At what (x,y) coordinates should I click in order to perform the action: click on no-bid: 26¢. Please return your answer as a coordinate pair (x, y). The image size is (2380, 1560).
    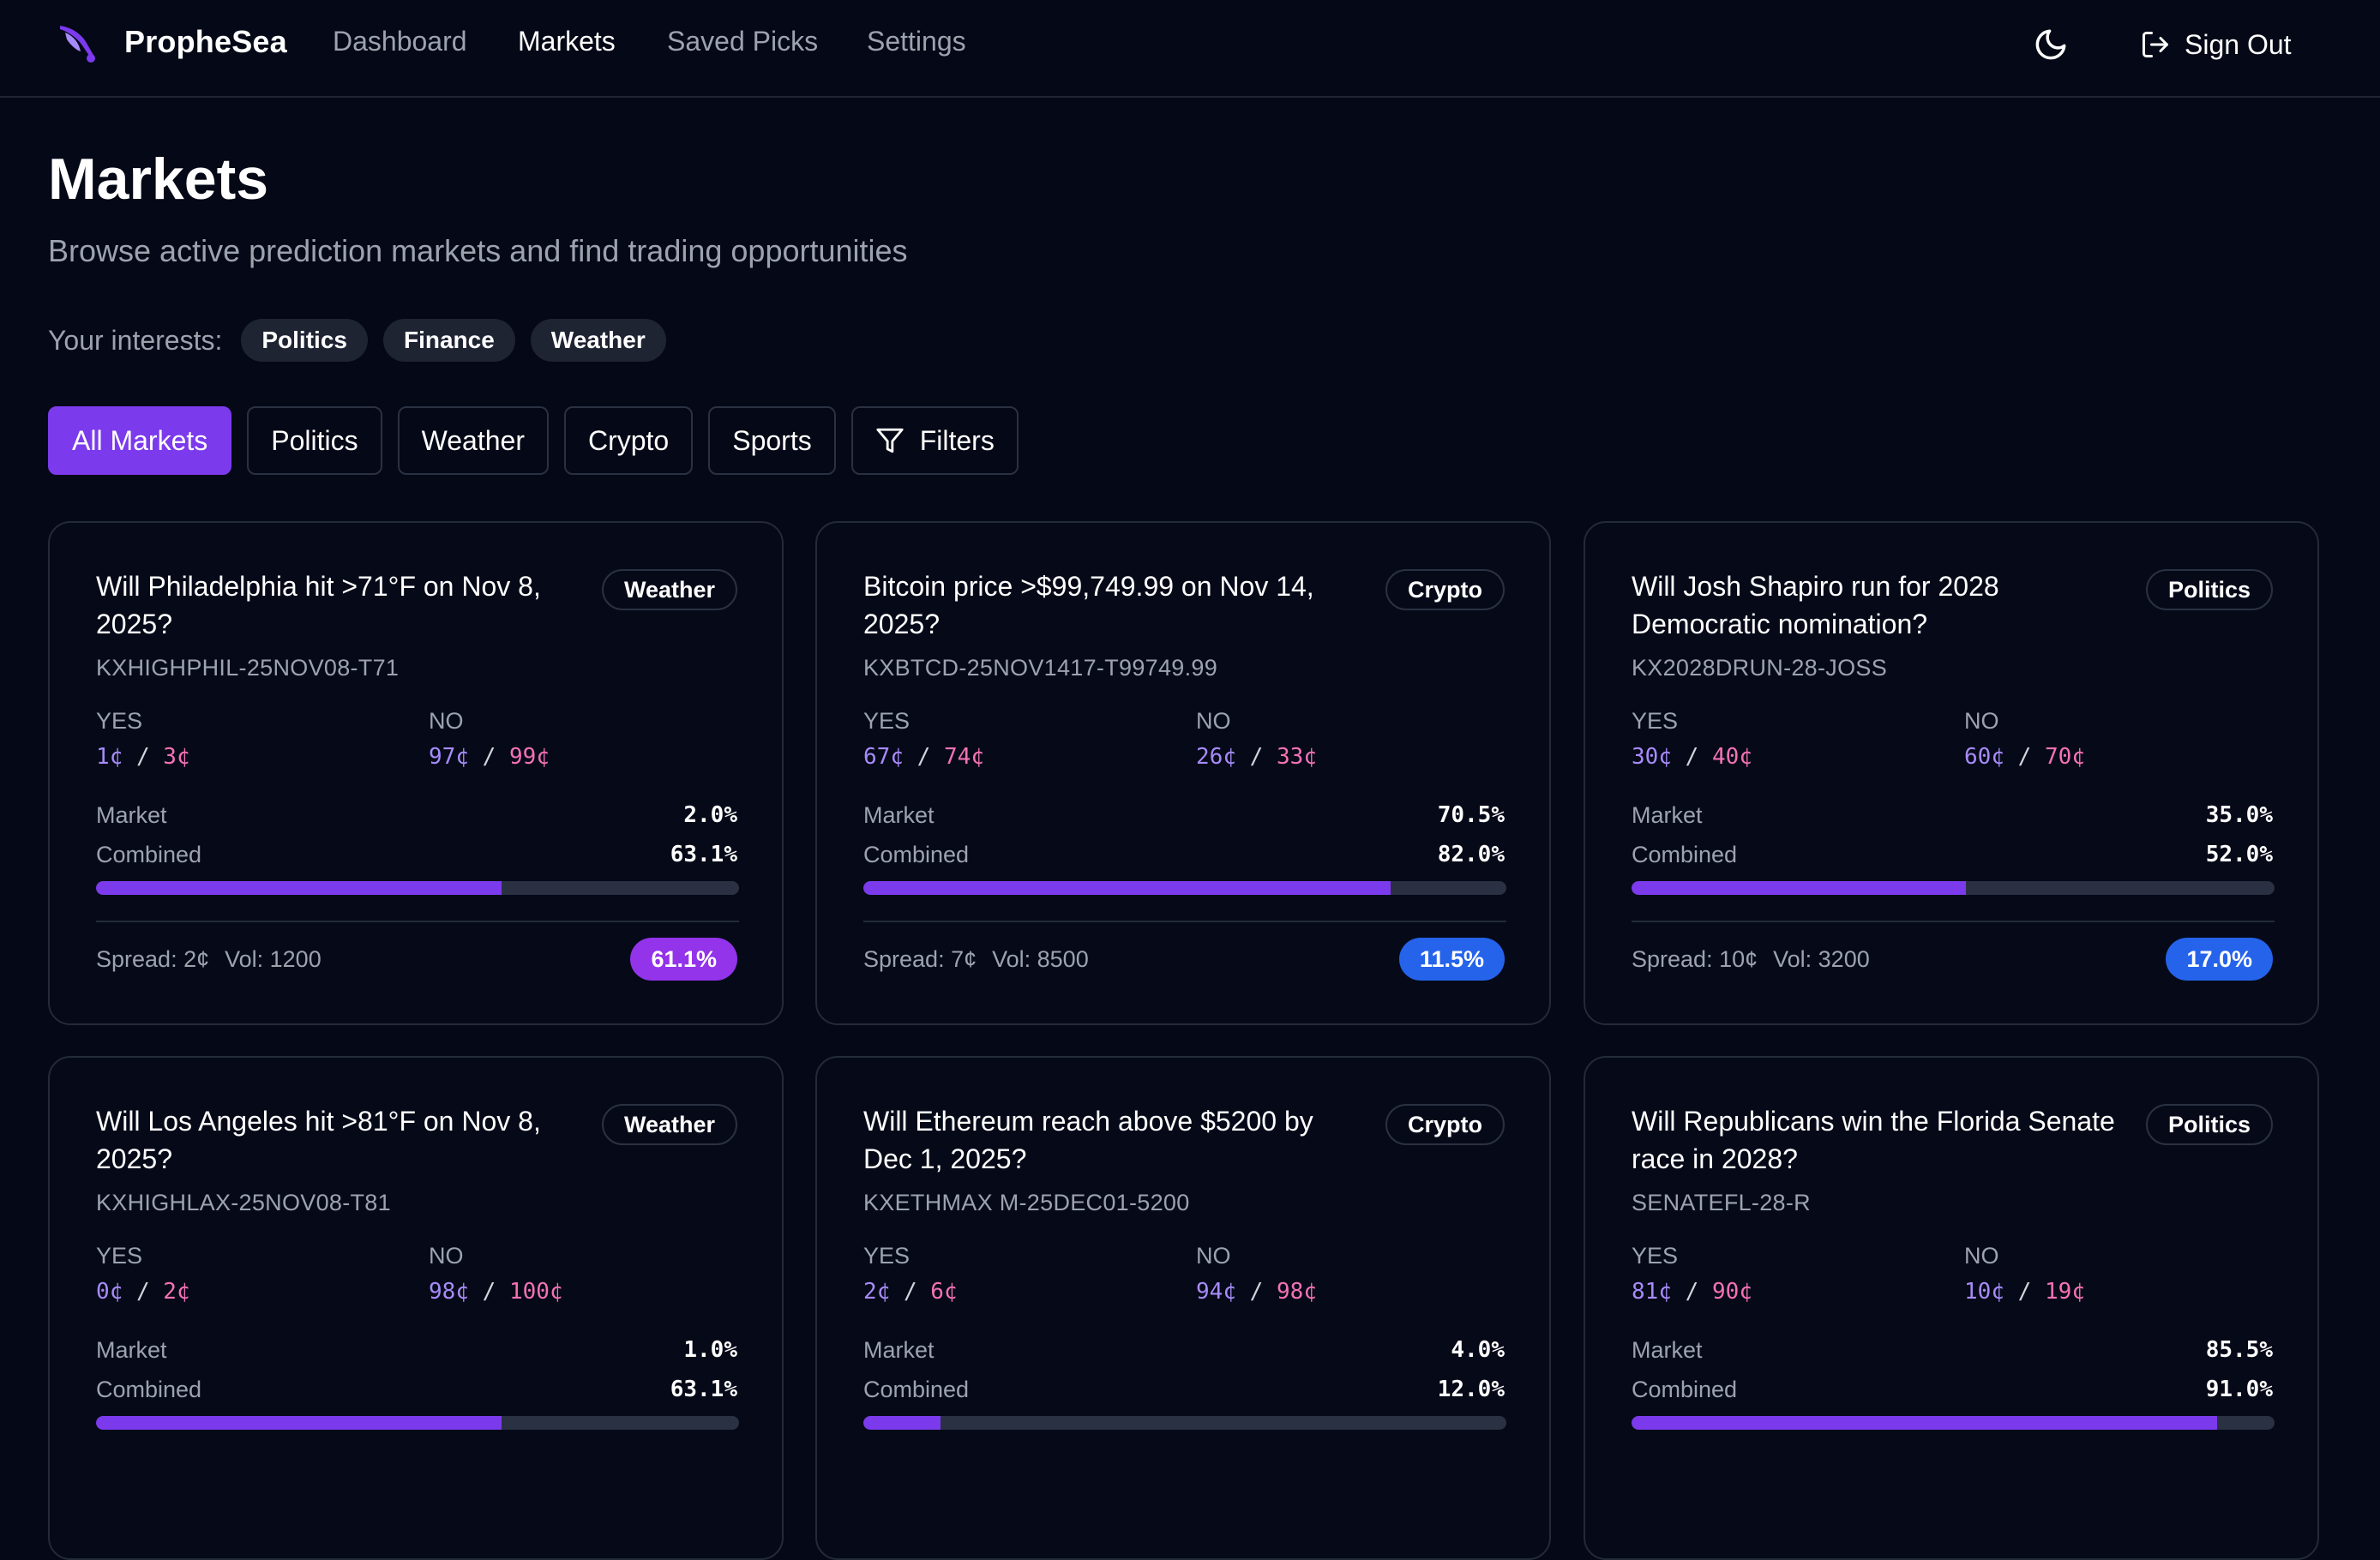
    Looking at the image, I should click on (1216, 757).